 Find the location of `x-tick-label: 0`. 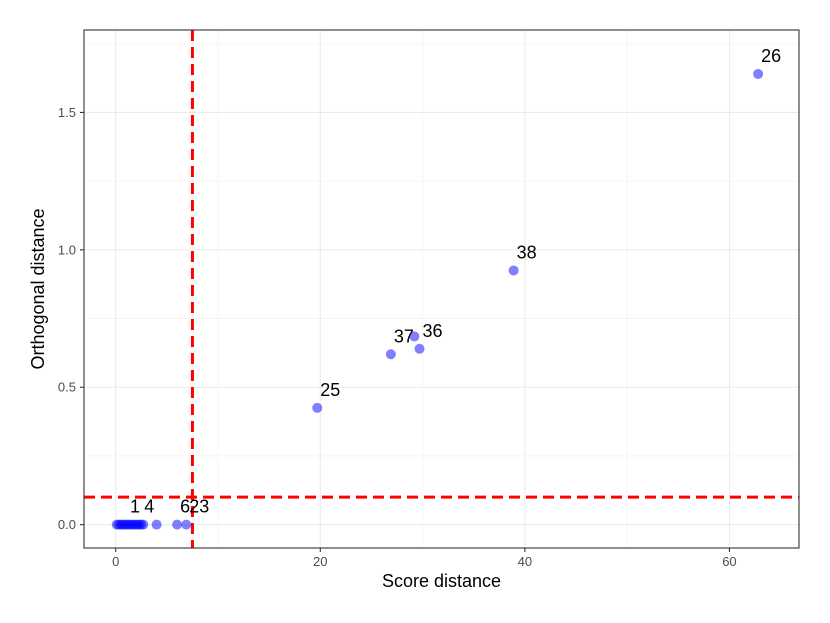

x-tick-label: 0 is located at coordinates (115, 561).